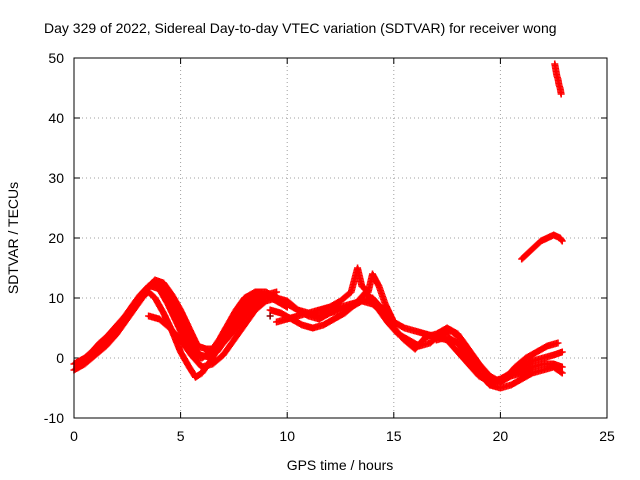 This screenshot has height=480, width=640. What do you see at coordinates (13, 238) in the screenshot?
I see `y-axis-label: SDTVAR / TECUs` at bounding box center [13, 238].